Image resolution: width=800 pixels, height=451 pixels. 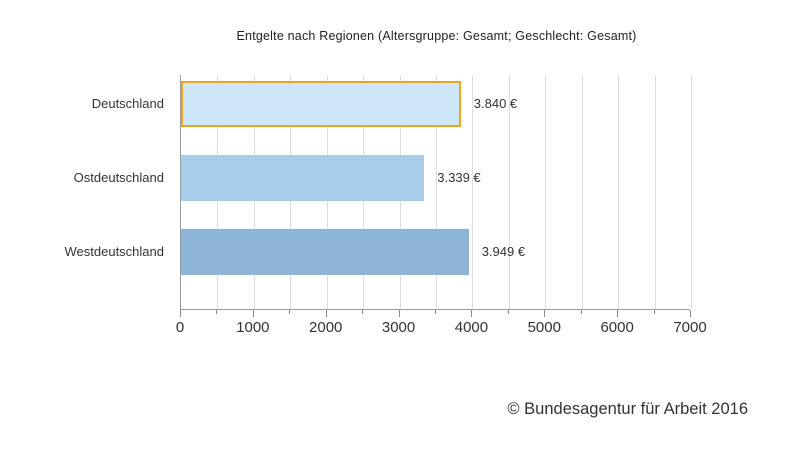 What do you see at coordinates (617, 327) in the screenshot?
I see `tick-label: 6000` at bounding box center [617, 327].